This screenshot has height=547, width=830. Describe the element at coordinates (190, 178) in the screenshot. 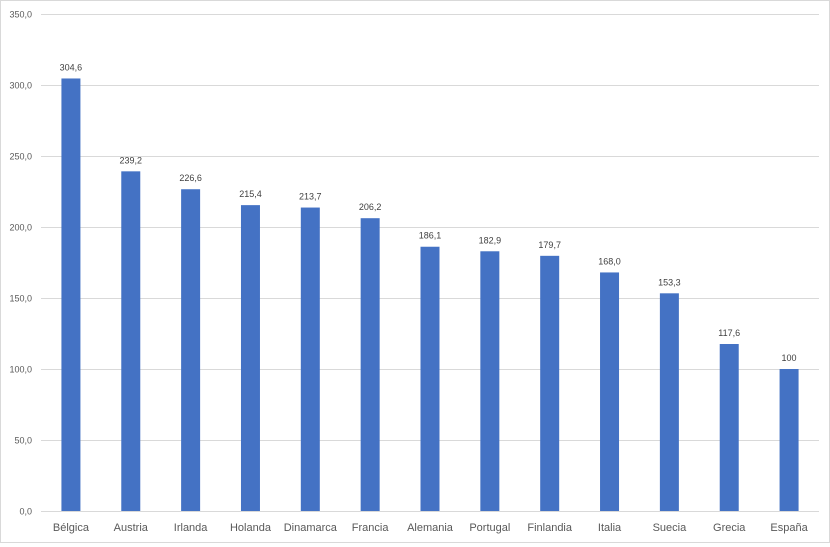

I see `data-label: 226,6` at that location.